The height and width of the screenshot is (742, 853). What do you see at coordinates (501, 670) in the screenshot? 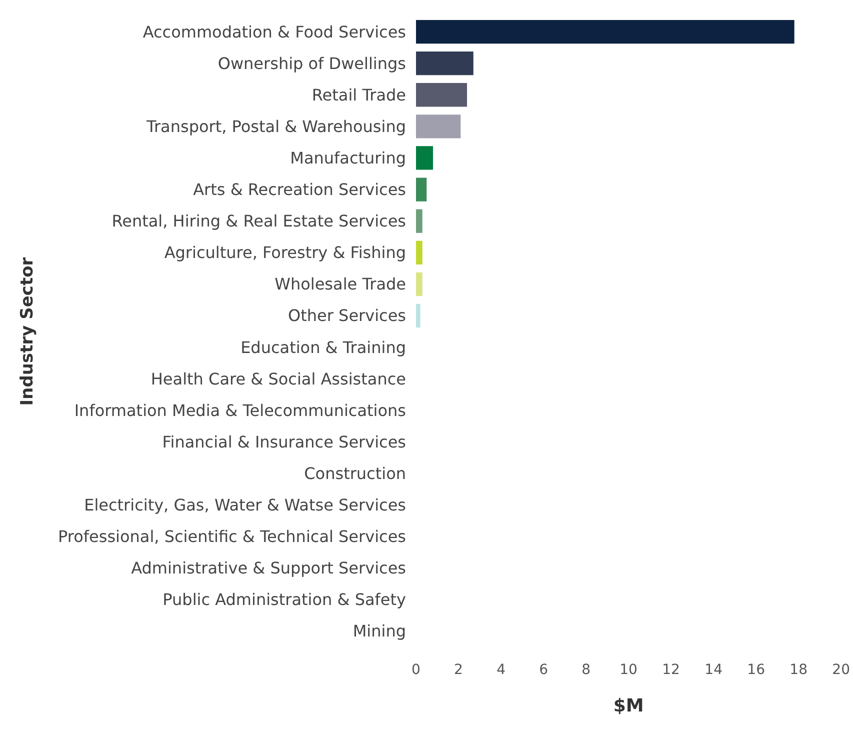
I see `x-tick-label: 4` at bounding box center [501, 670].